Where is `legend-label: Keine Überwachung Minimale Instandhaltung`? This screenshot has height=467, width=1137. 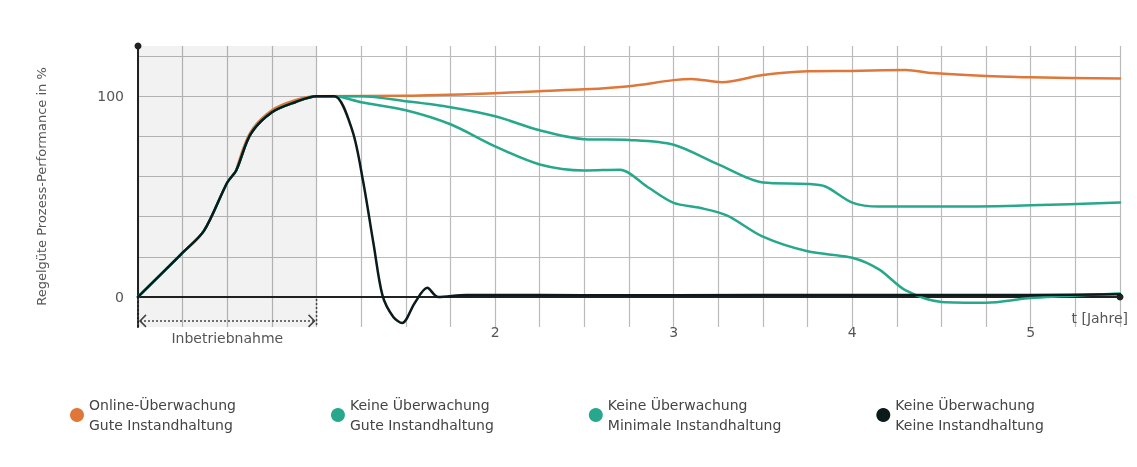 legend-label: Keine Überwachung Minimale Instandhaltung is located at coordinates (694, 414).